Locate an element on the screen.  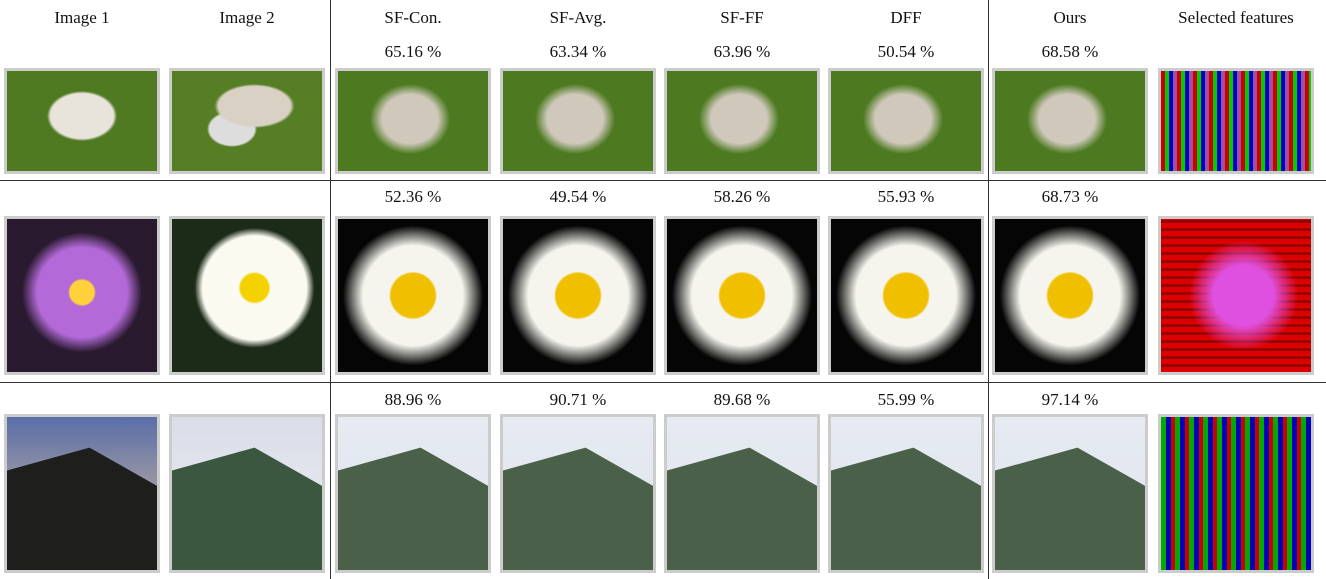
column-header: Ours is located at coordinates (1070, 17).